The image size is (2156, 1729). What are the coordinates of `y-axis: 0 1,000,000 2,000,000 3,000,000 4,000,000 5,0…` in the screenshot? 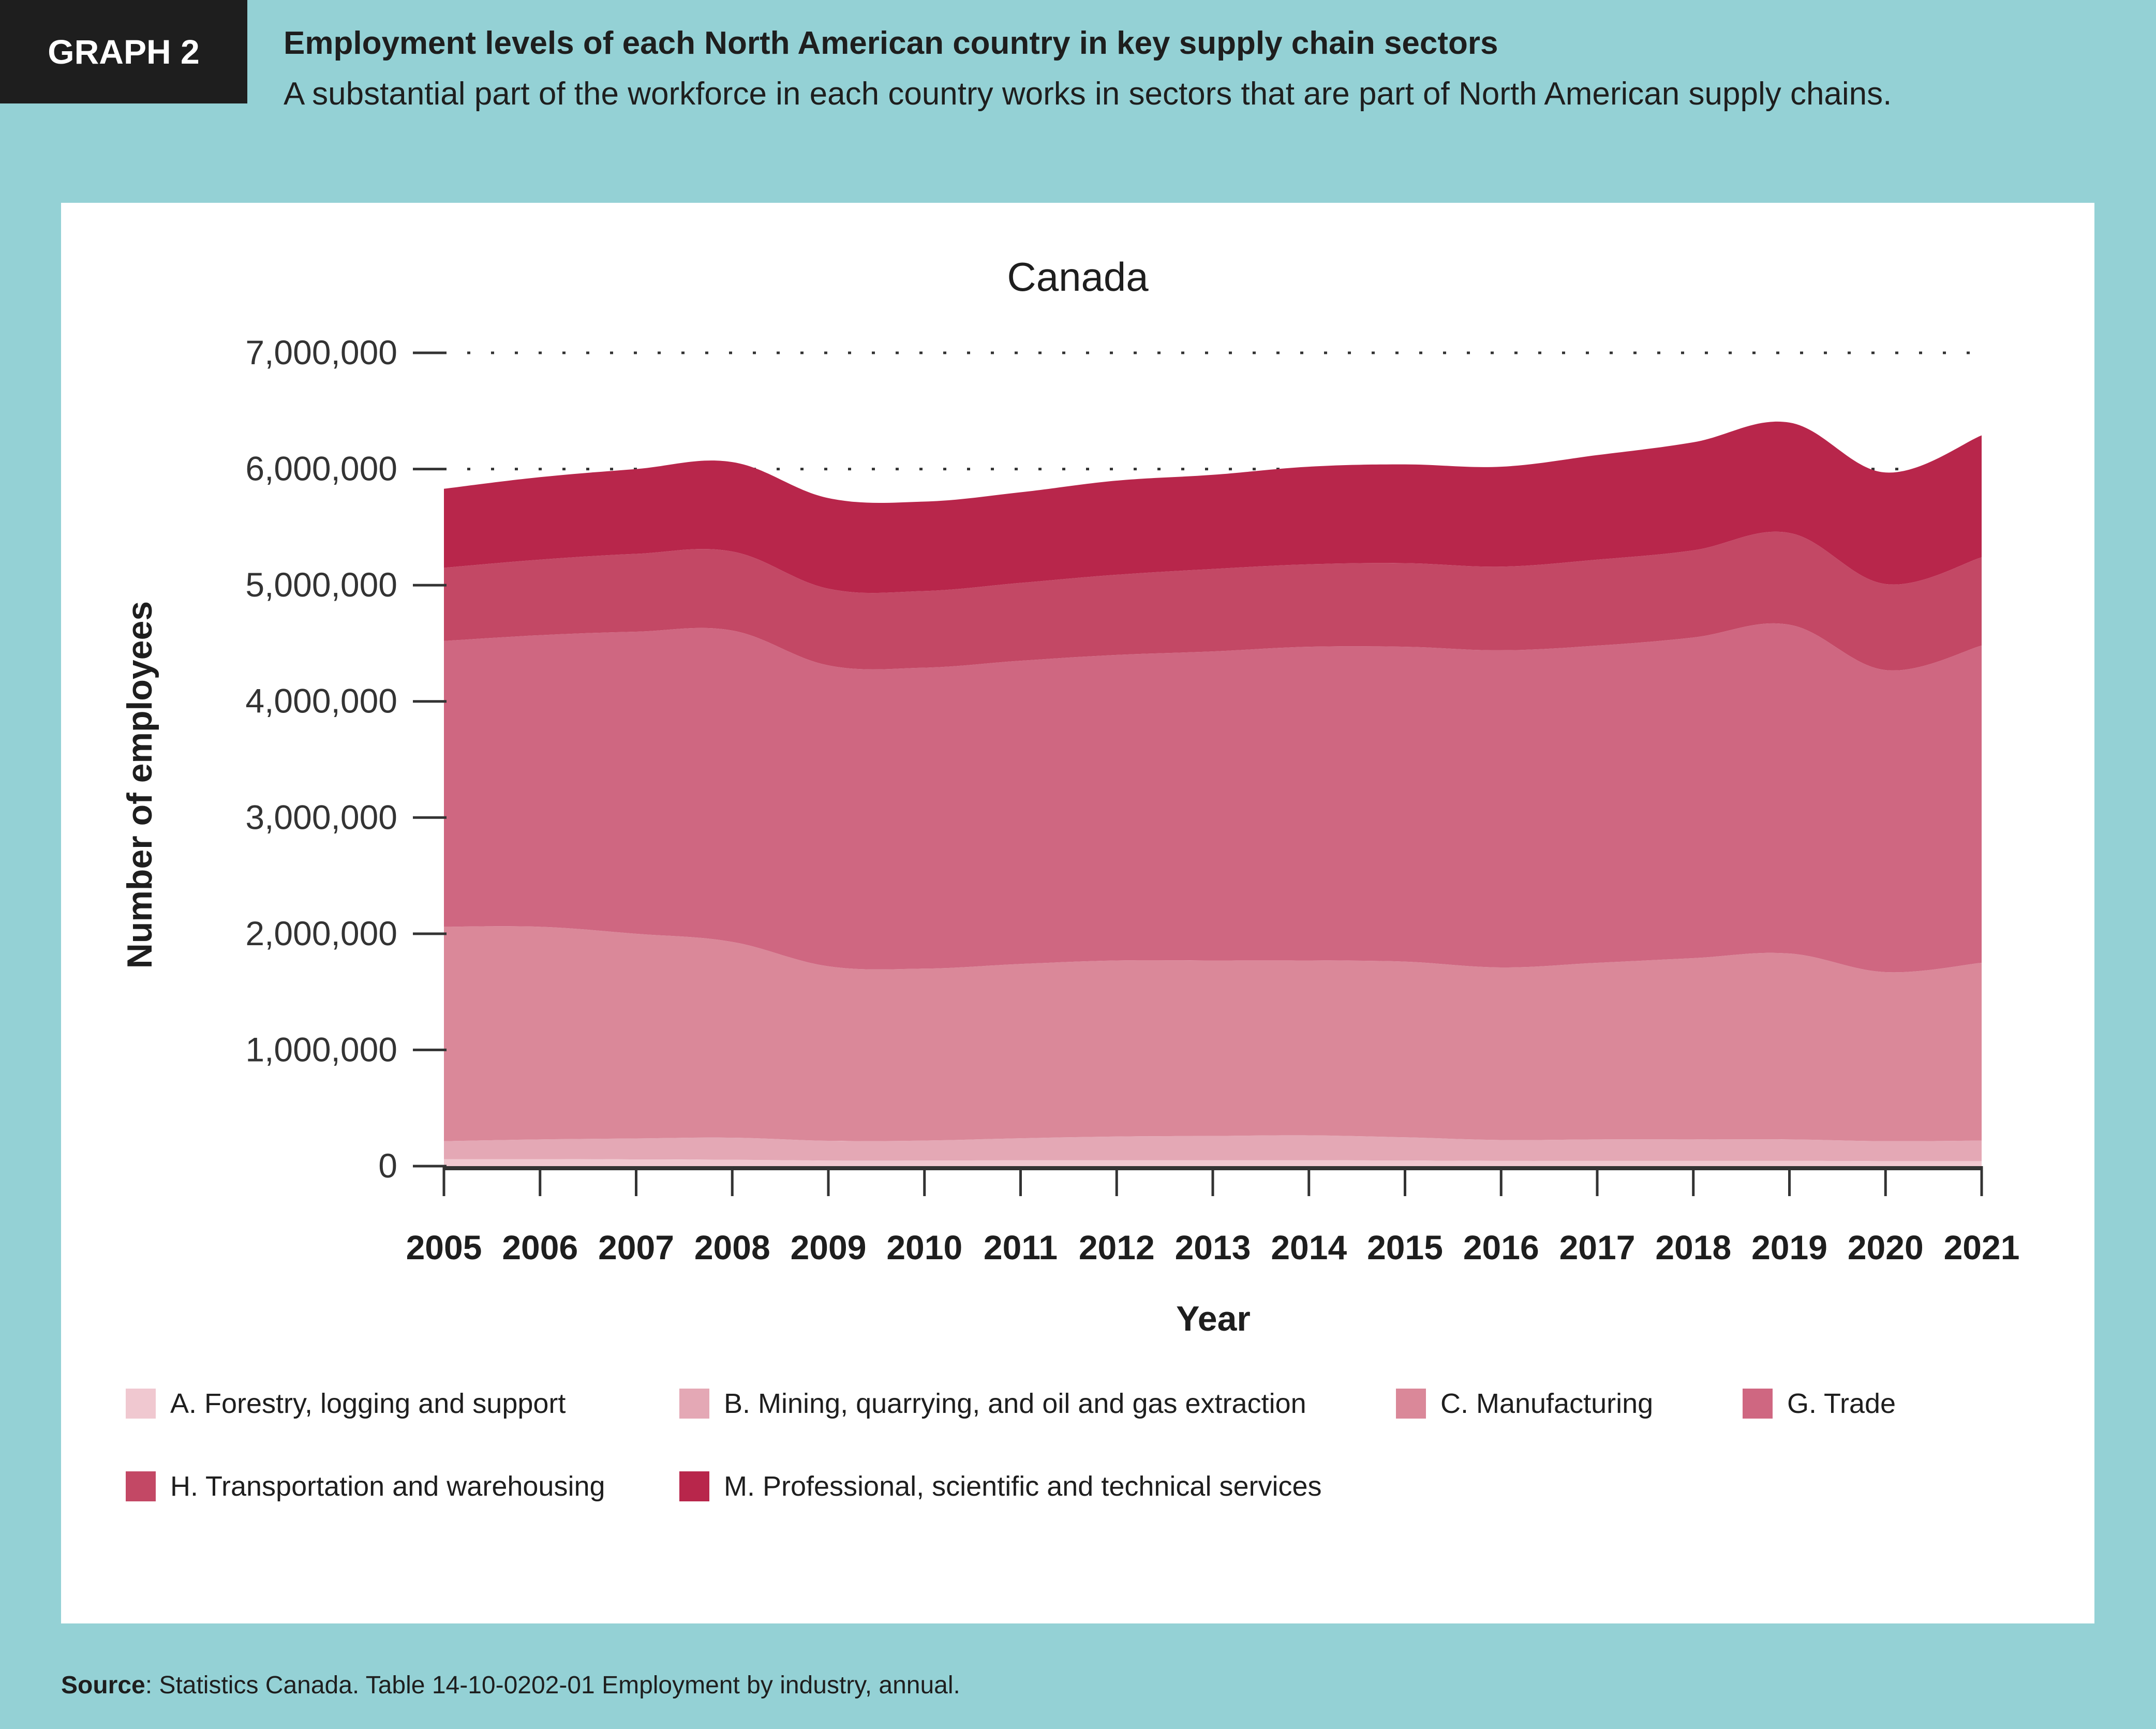 It's located at (346, 759).